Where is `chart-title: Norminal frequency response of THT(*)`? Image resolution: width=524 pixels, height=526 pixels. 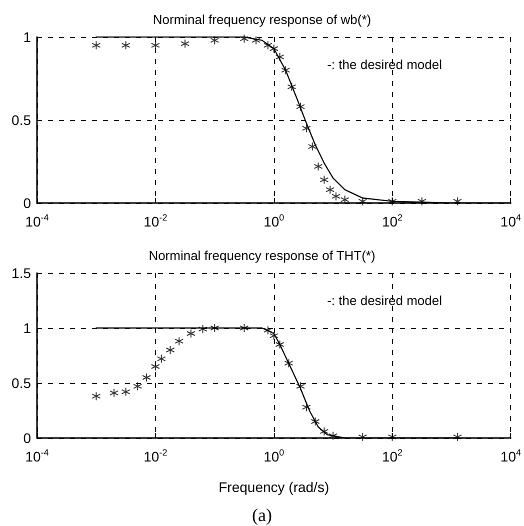 chart-title: Norminal frequency response of THT(*) is located at coordinates (262, 255).